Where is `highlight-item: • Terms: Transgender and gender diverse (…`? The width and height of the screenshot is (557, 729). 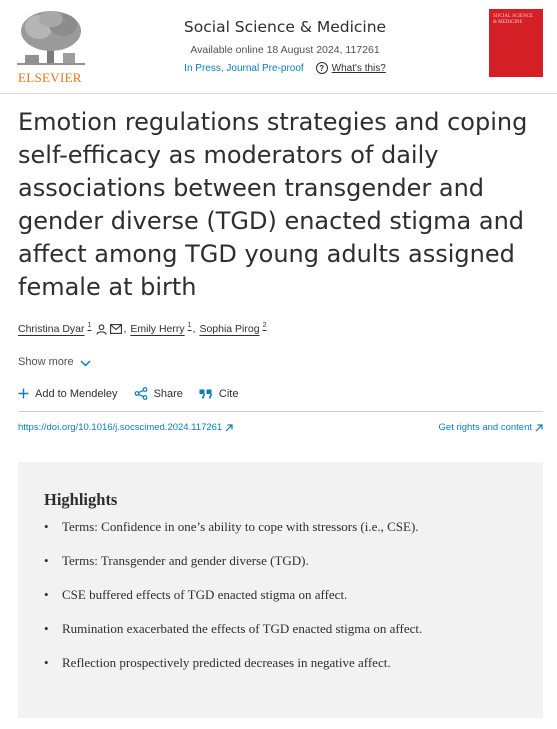 highlight-item: • Terms: Transgender and gender diverse (… is located at coordinates (284, 570).